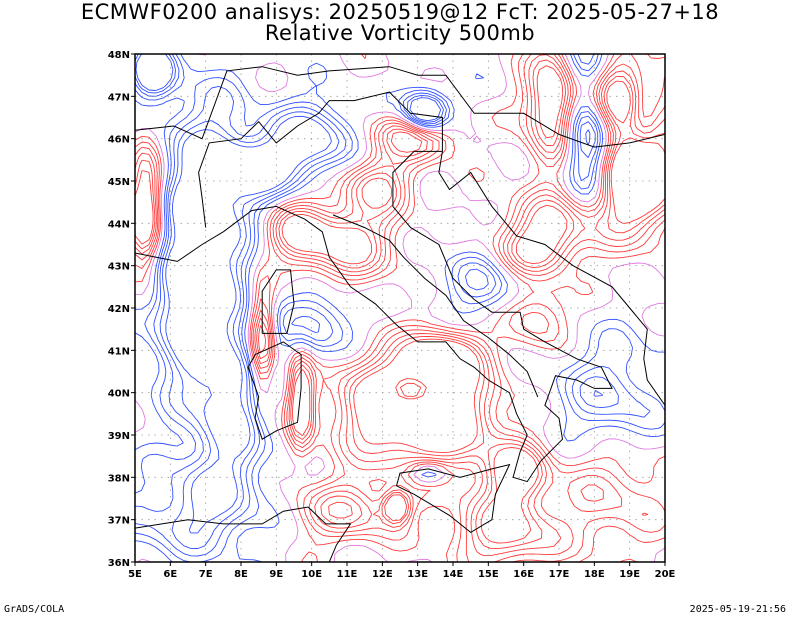  I want to click on y-tick-label: 36N, so click(119, 563).